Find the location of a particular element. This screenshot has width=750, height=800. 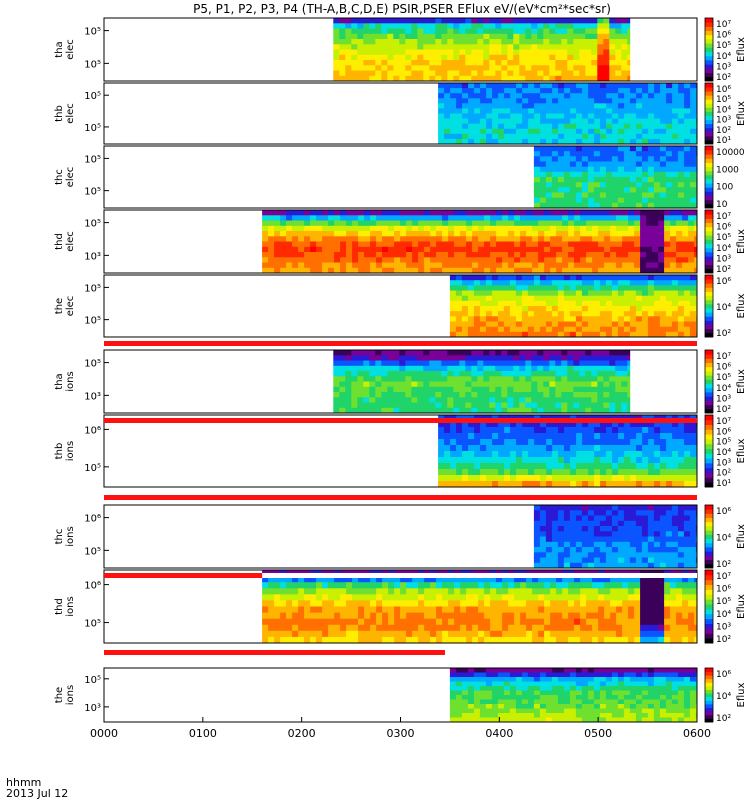

y-tick-label: 10⁵ is located at coordinates (92, 128).